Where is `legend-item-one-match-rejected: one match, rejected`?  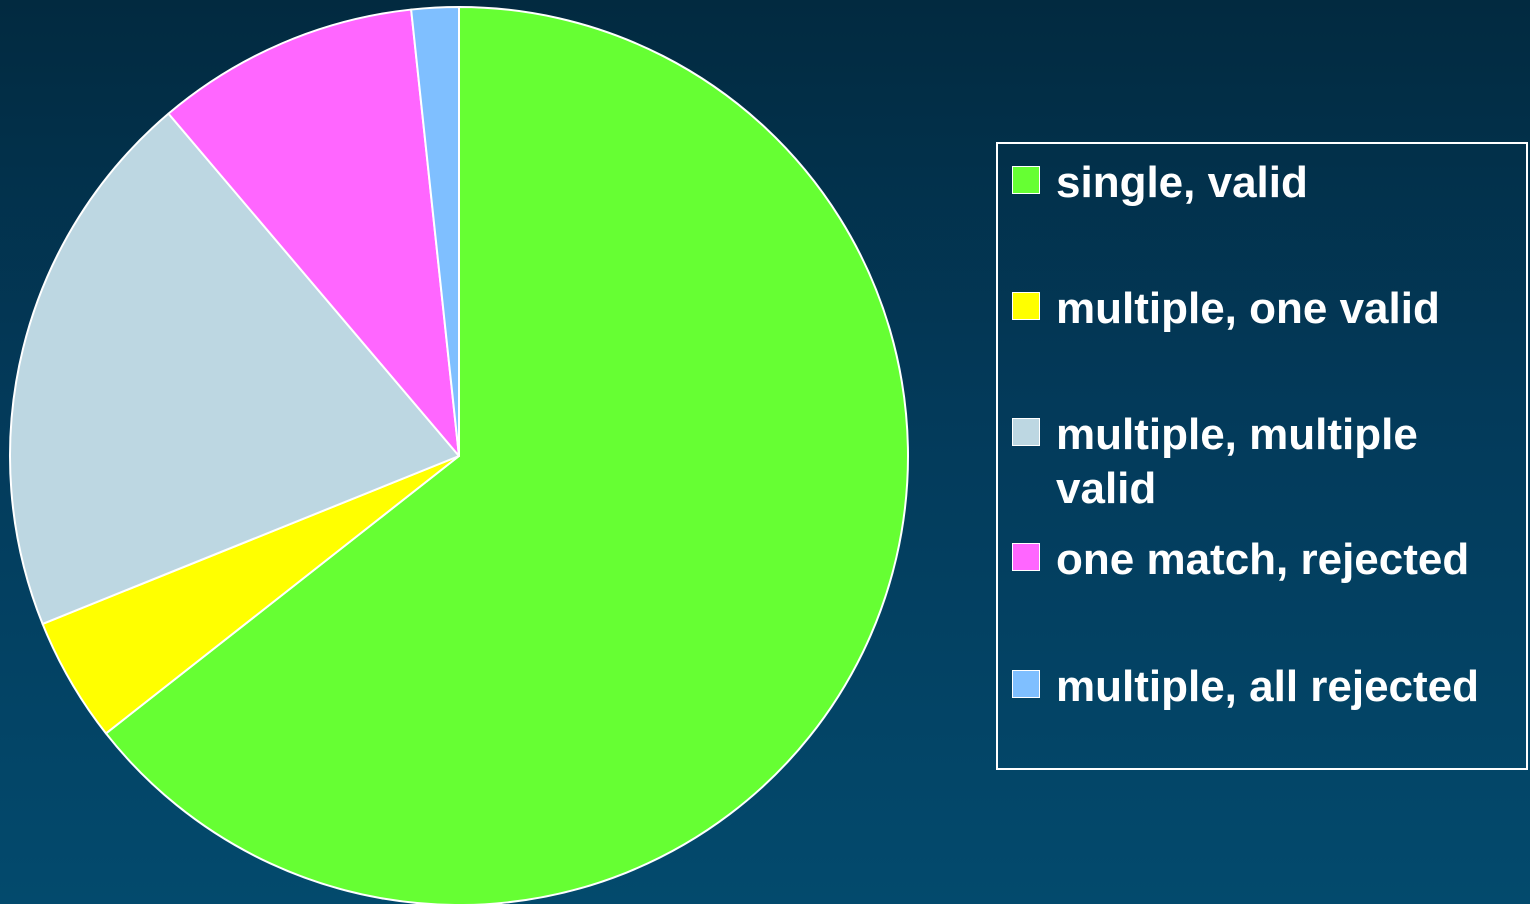 legend-item-one-match-rejected: one match, rejected is located at coordinates (1264, 560).